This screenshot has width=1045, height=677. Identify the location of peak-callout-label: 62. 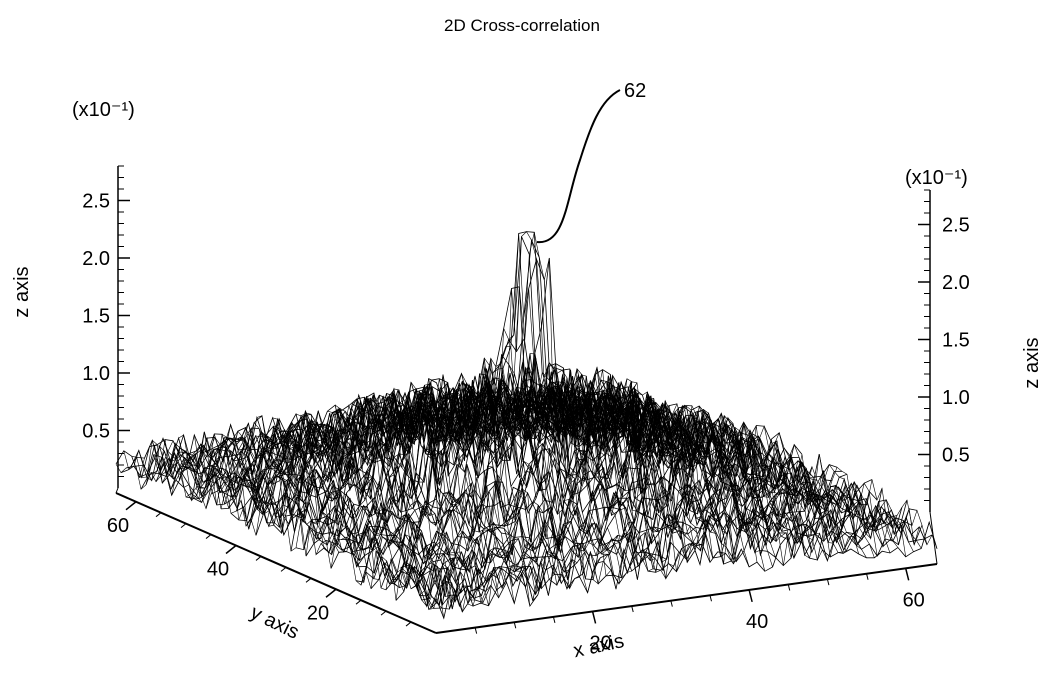
(635, 91).